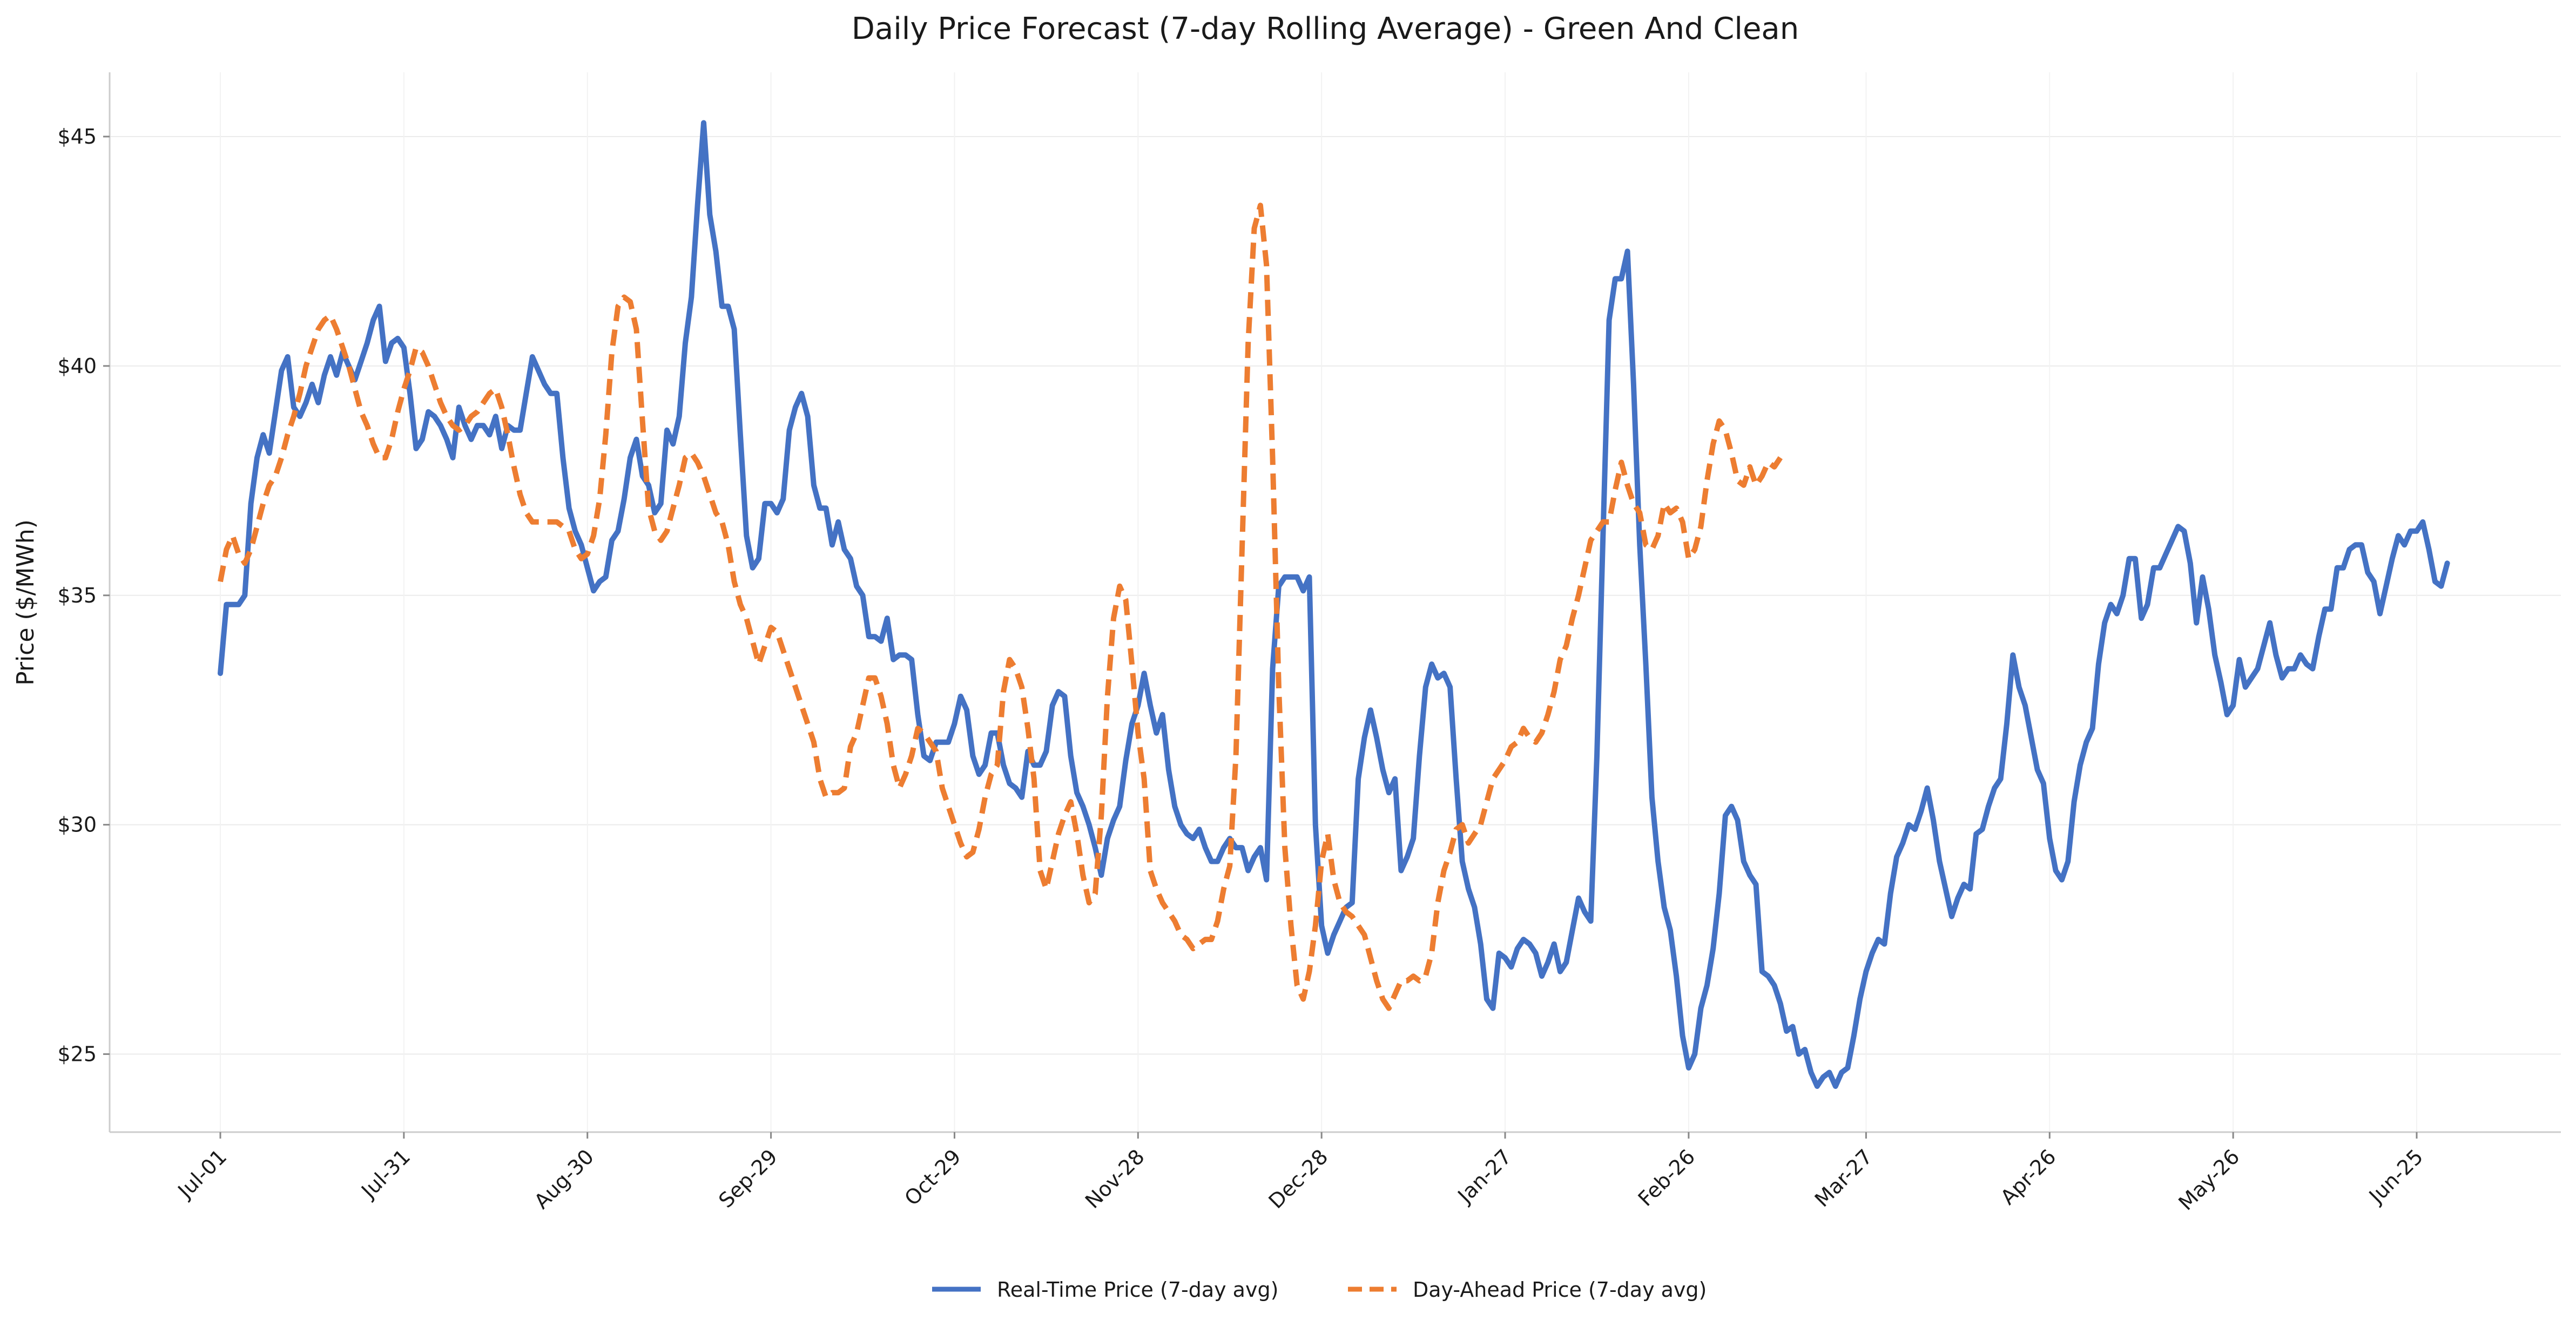 The height and width of the screenshot is (1327, 2576). What do you see at coordinates (77, 595) in the screenshot?
I see `y-tick-label: $35` at bounding box center [77, 595].